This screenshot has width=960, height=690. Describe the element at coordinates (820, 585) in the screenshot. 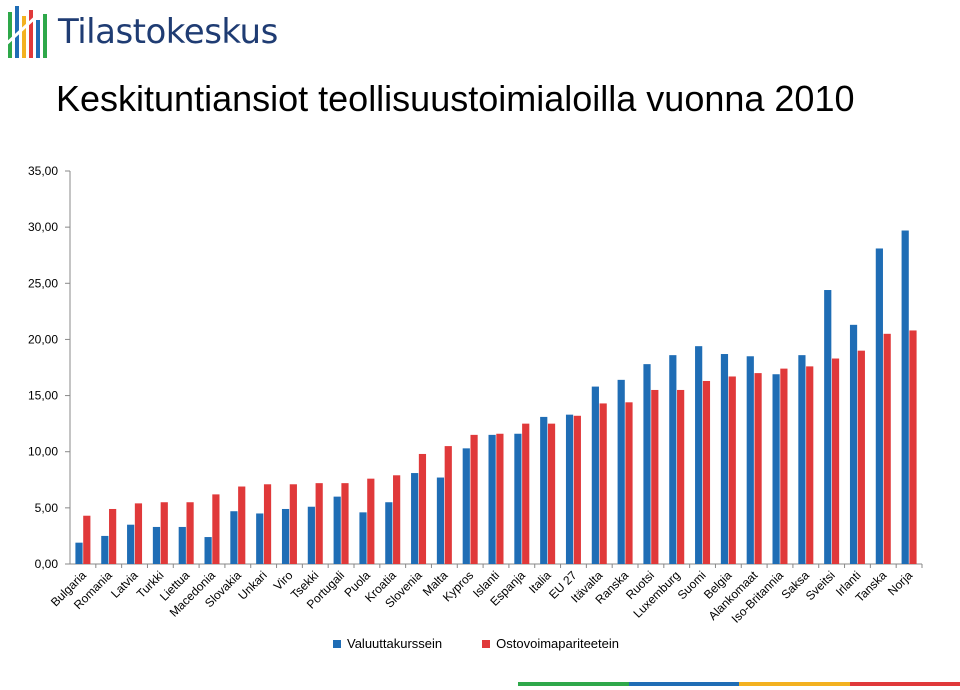

I see `x-tick-label: Sveitsi` at that location.